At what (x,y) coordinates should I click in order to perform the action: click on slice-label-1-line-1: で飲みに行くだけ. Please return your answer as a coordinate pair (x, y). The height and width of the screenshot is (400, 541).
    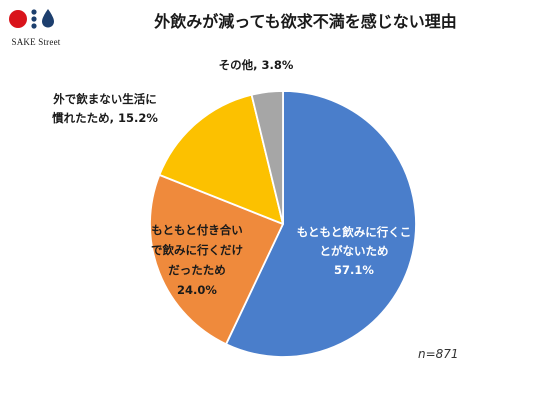
    Looking at the image, I should click on (197, 250).